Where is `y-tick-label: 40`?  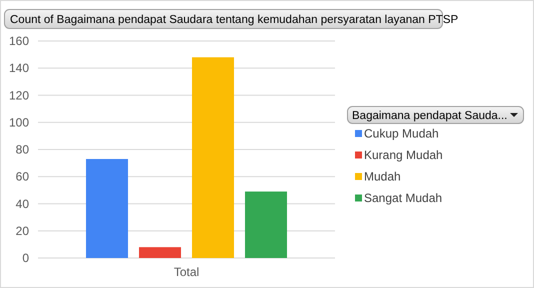 y-tick-label: 40 is located at coordinates (23, 203).